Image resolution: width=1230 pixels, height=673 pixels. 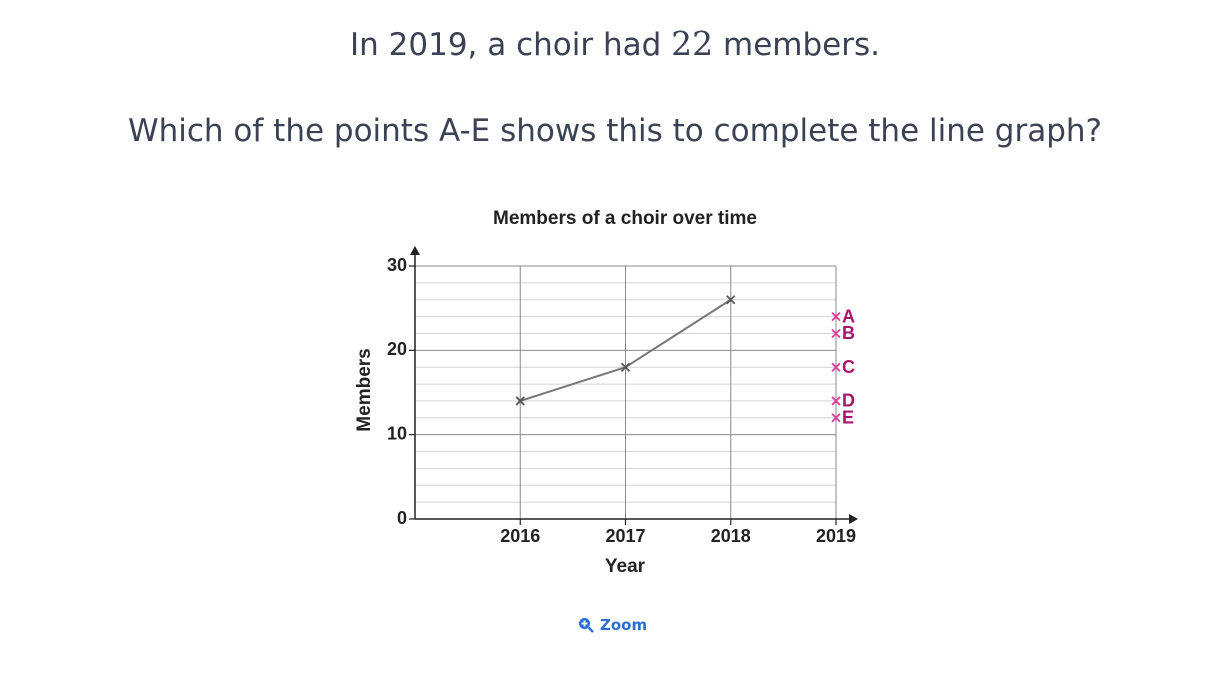 What do you see at coordinates (625, 566) in the screenshot?
I see `x-axis-label: Year` at bounding box center [625, 566].